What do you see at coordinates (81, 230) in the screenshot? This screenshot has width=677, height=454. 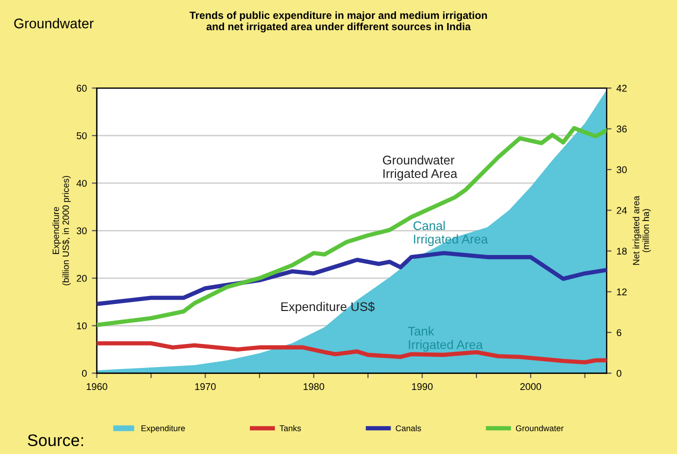 I see `y-tick-label: 30` at bounding box center [81, 230].